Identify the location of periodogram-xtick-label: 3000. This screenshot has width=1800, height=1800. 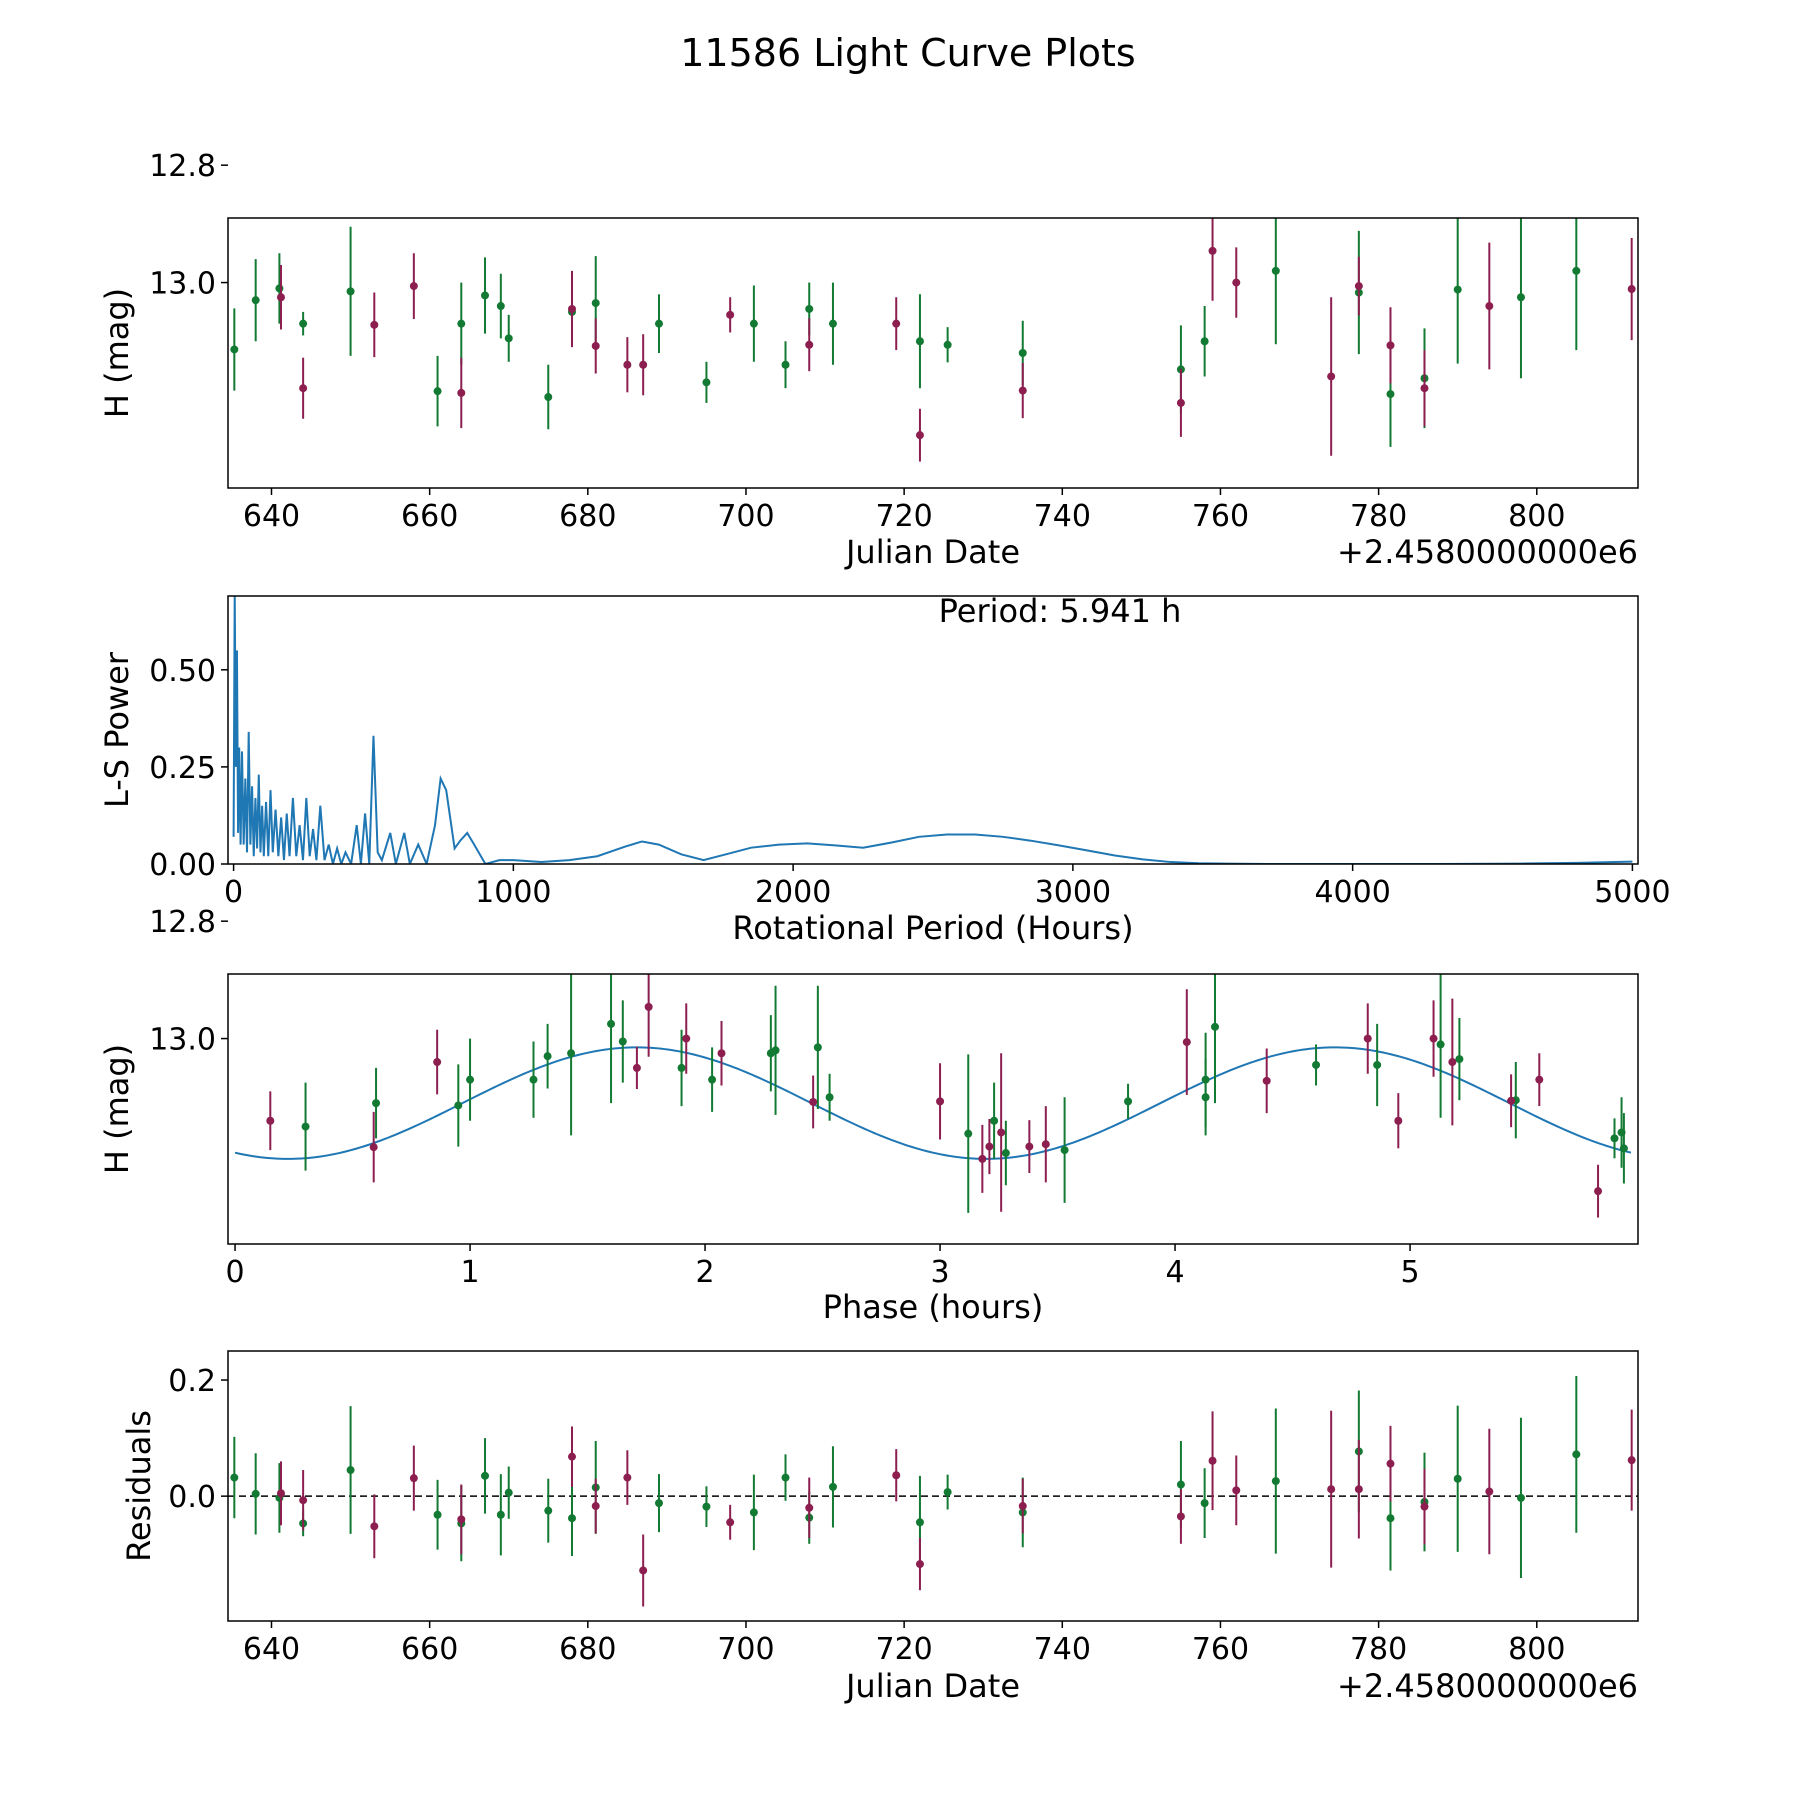
(1073, 892).